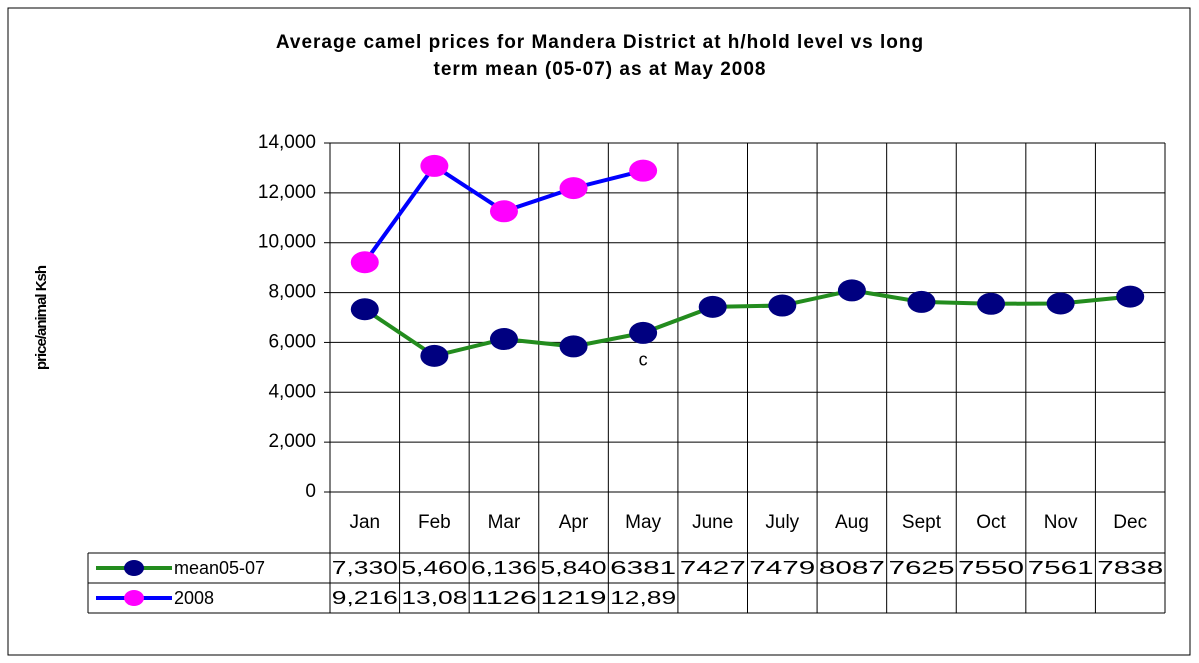 This screenshot has width=1199, height=663. I want to click on table-value: 7,330, so click(365, 568).